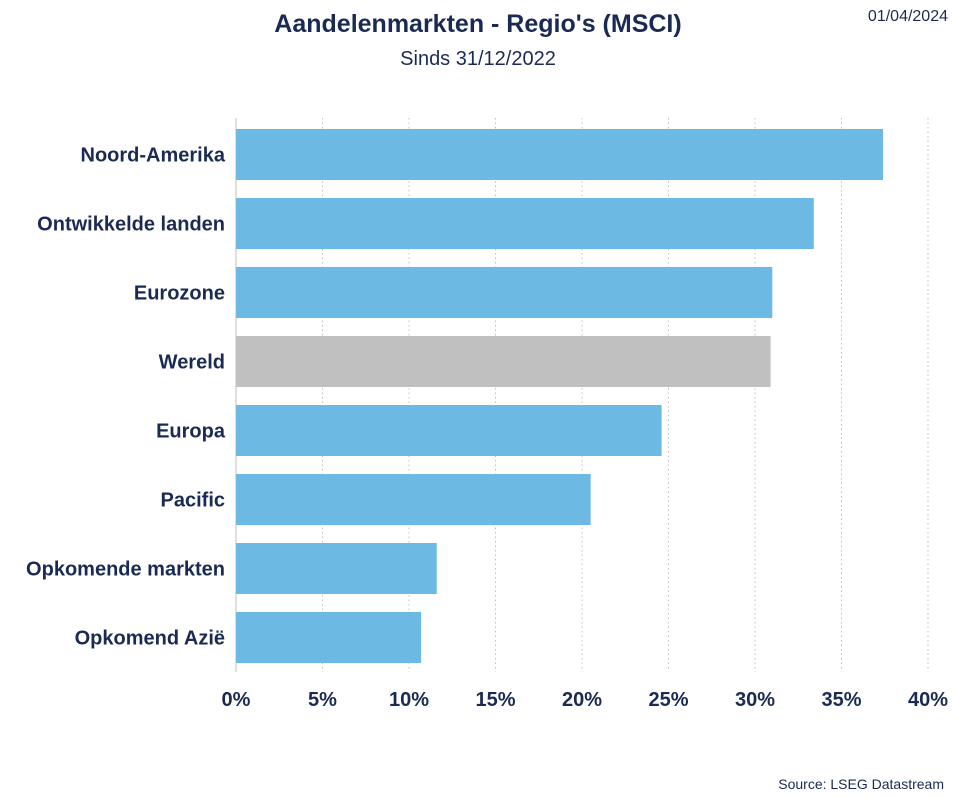 The width and height of the screenshot is (956, 798). I want to click on x-tick-label: 15%, so click(495, 700).